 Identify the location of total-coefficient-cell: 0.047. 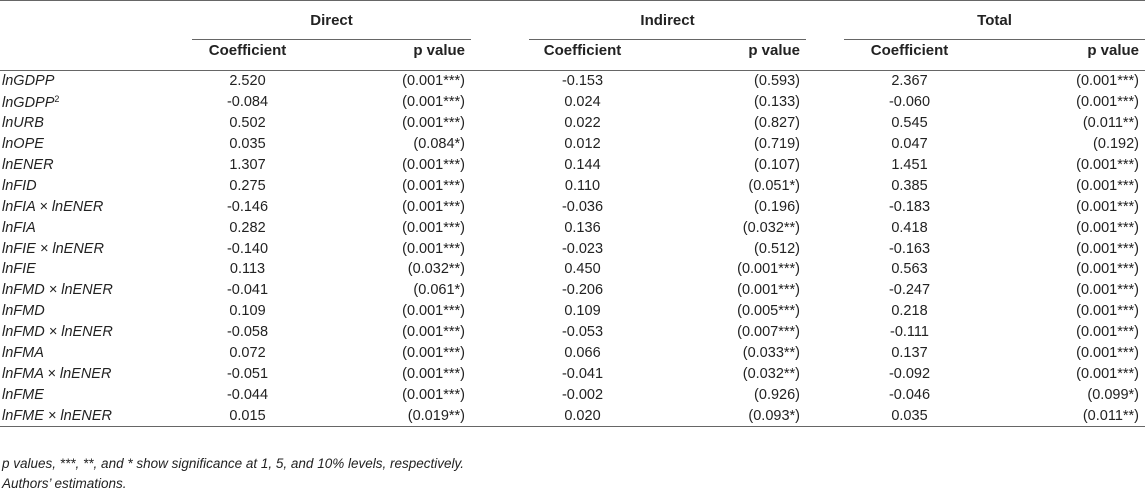
(909, 144).